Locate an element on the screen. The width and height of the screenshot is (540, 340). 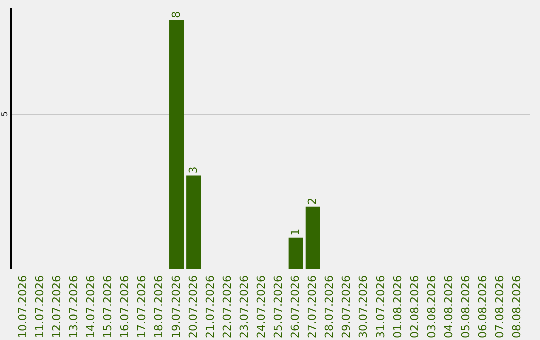
x-tick-label: 07.08.2026 is located at coordinates (500, 307).